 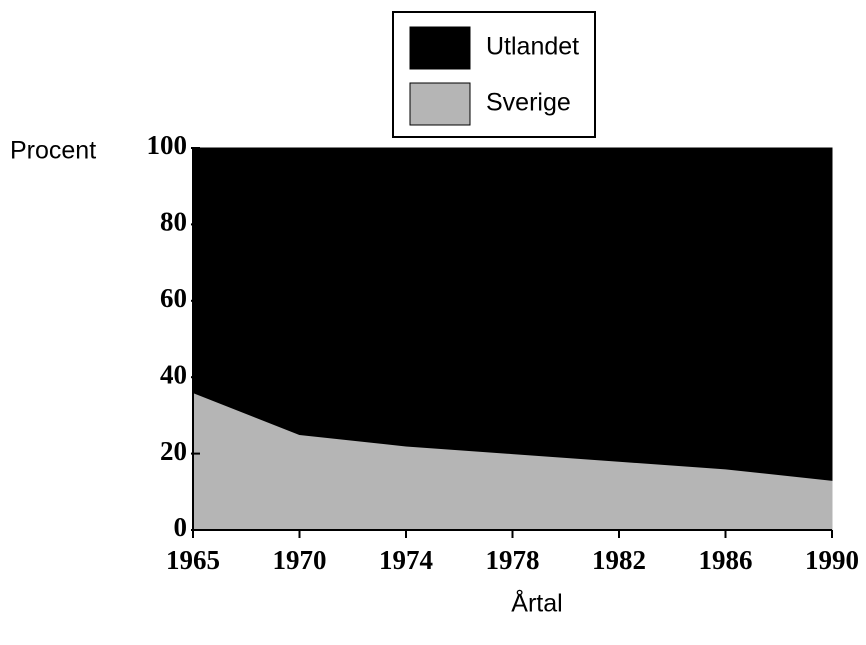 What do you see at coordinates (193, 560) in the screenshot?
I see `x-tick-label: 1965` at bounding box center [193, 560].